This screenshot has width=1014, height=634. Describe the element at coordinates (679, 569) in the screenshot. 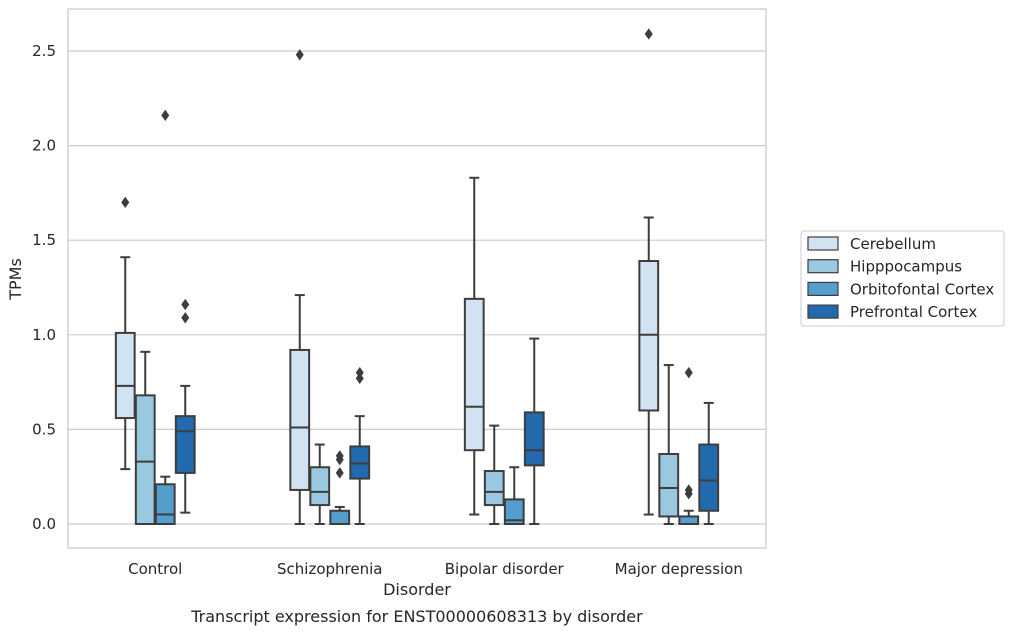

I see `x-tick-label: Major depression` at that location.